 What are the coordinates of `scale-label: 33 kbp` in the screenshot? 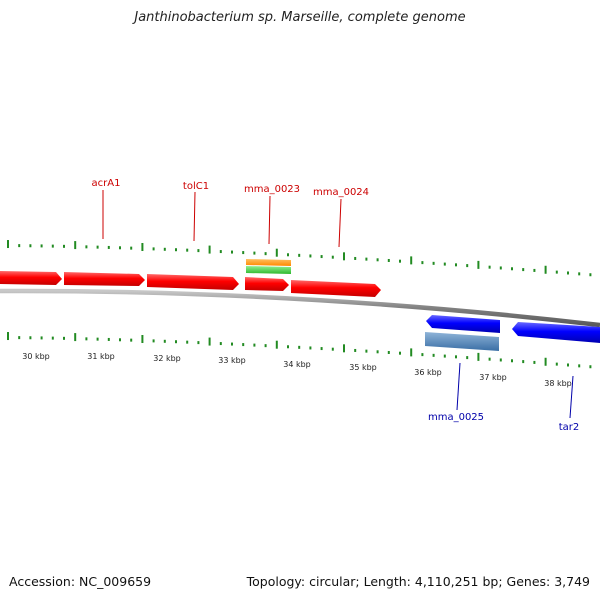 It's located at (232, 360).